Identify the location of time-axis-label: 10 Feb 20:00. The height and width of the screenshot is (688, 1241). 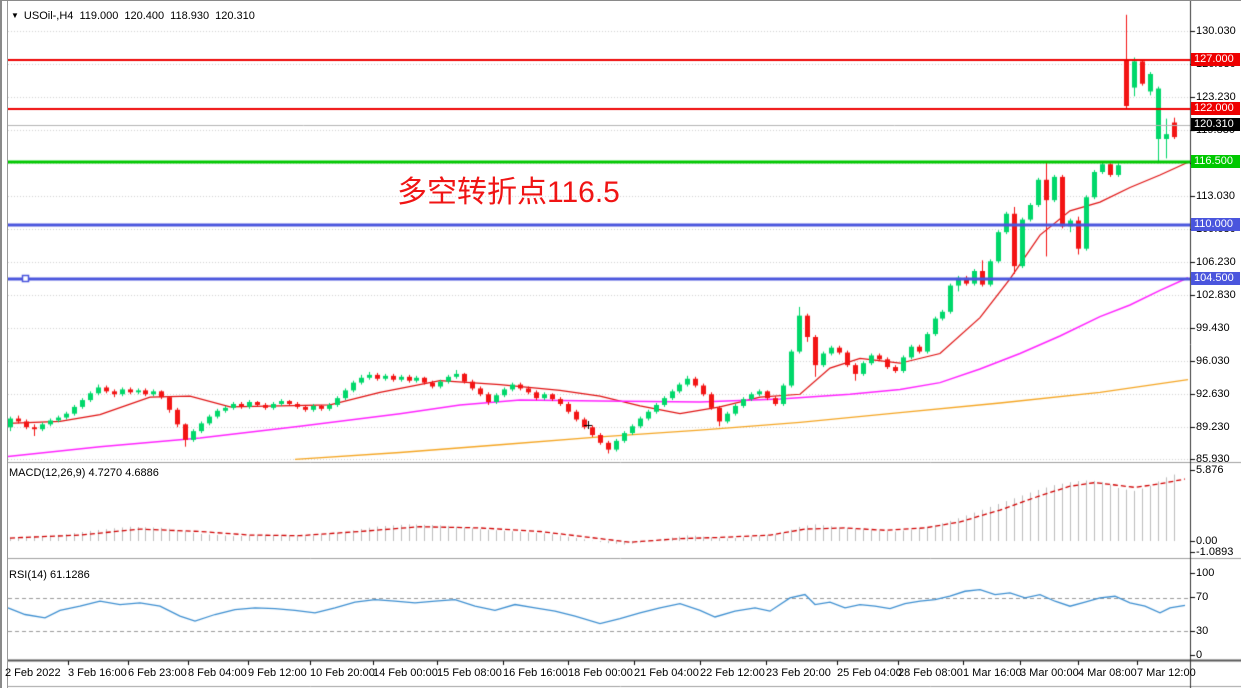
(342, 673).